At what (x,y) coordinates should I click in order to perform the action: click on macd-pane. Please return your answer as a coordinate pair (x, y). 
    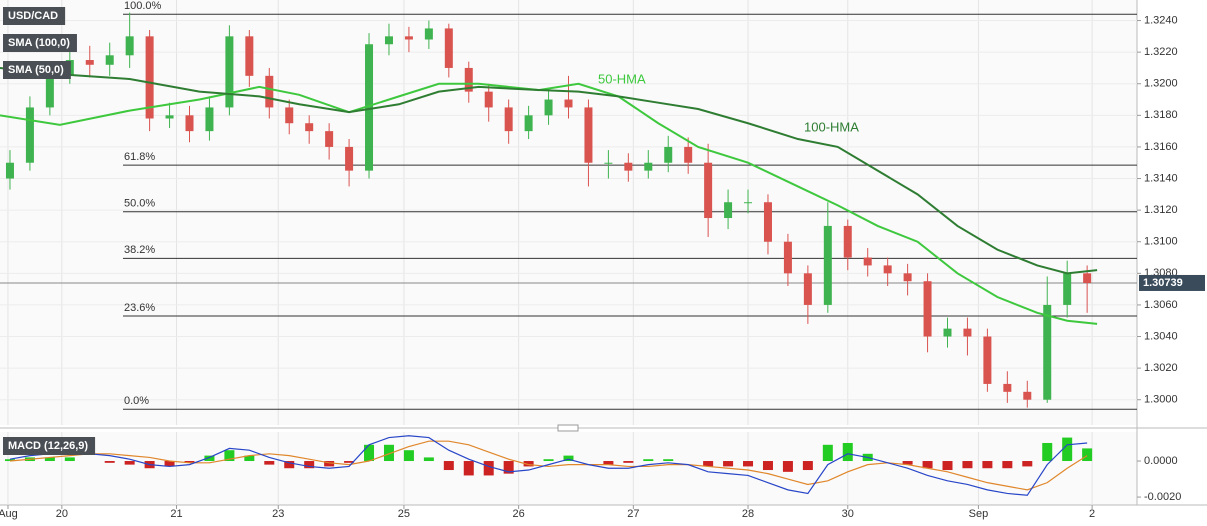
    Looking at the image, I should click on (568, 468).